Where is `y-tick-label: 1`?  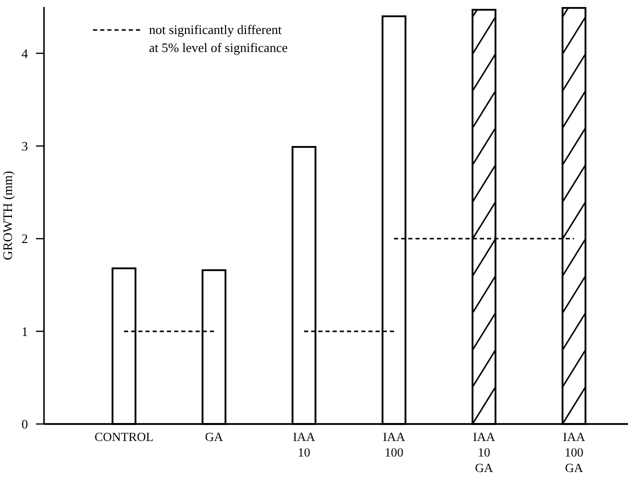
y-tick-label: 1 is located at coordinates (25, 331).